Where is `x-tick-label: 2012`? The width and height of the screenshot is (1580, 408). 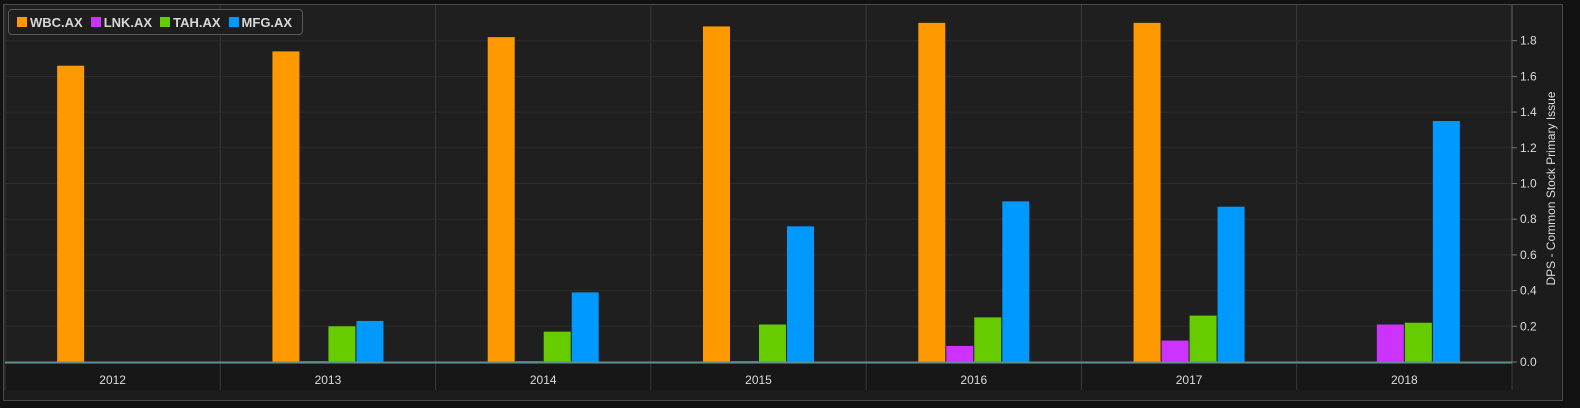
x-tick-label: 2012 is located at coordinates (112, 380).